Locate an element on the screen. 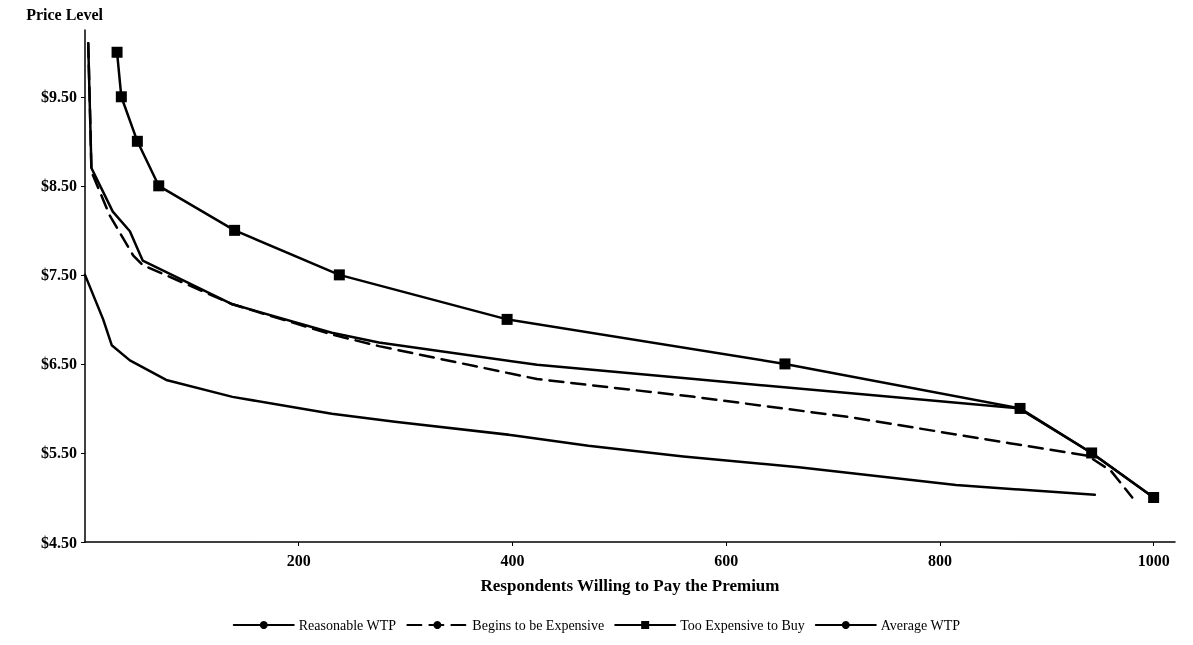 The image size is (1193, 645). x-tick-label: 600 is located at coordinates (726, 560).